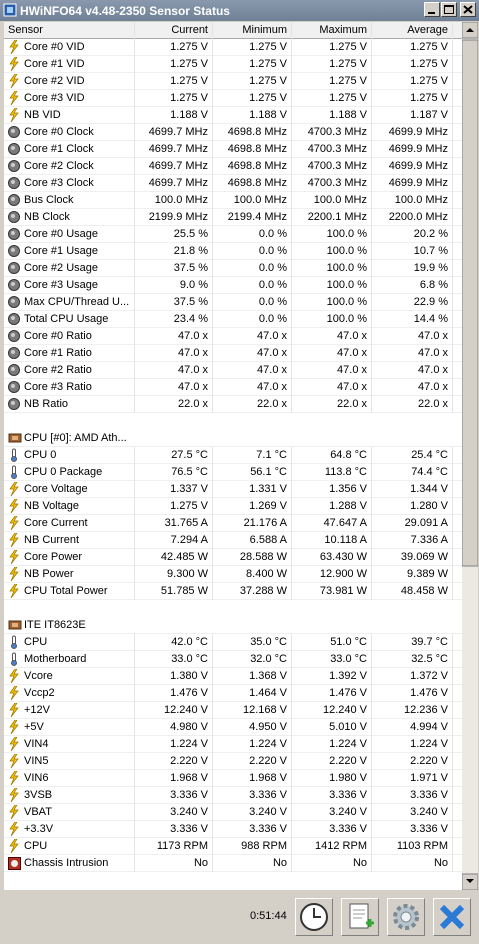  I want to click on sensor-value: 4700.3 MHz, so click(332, 132).